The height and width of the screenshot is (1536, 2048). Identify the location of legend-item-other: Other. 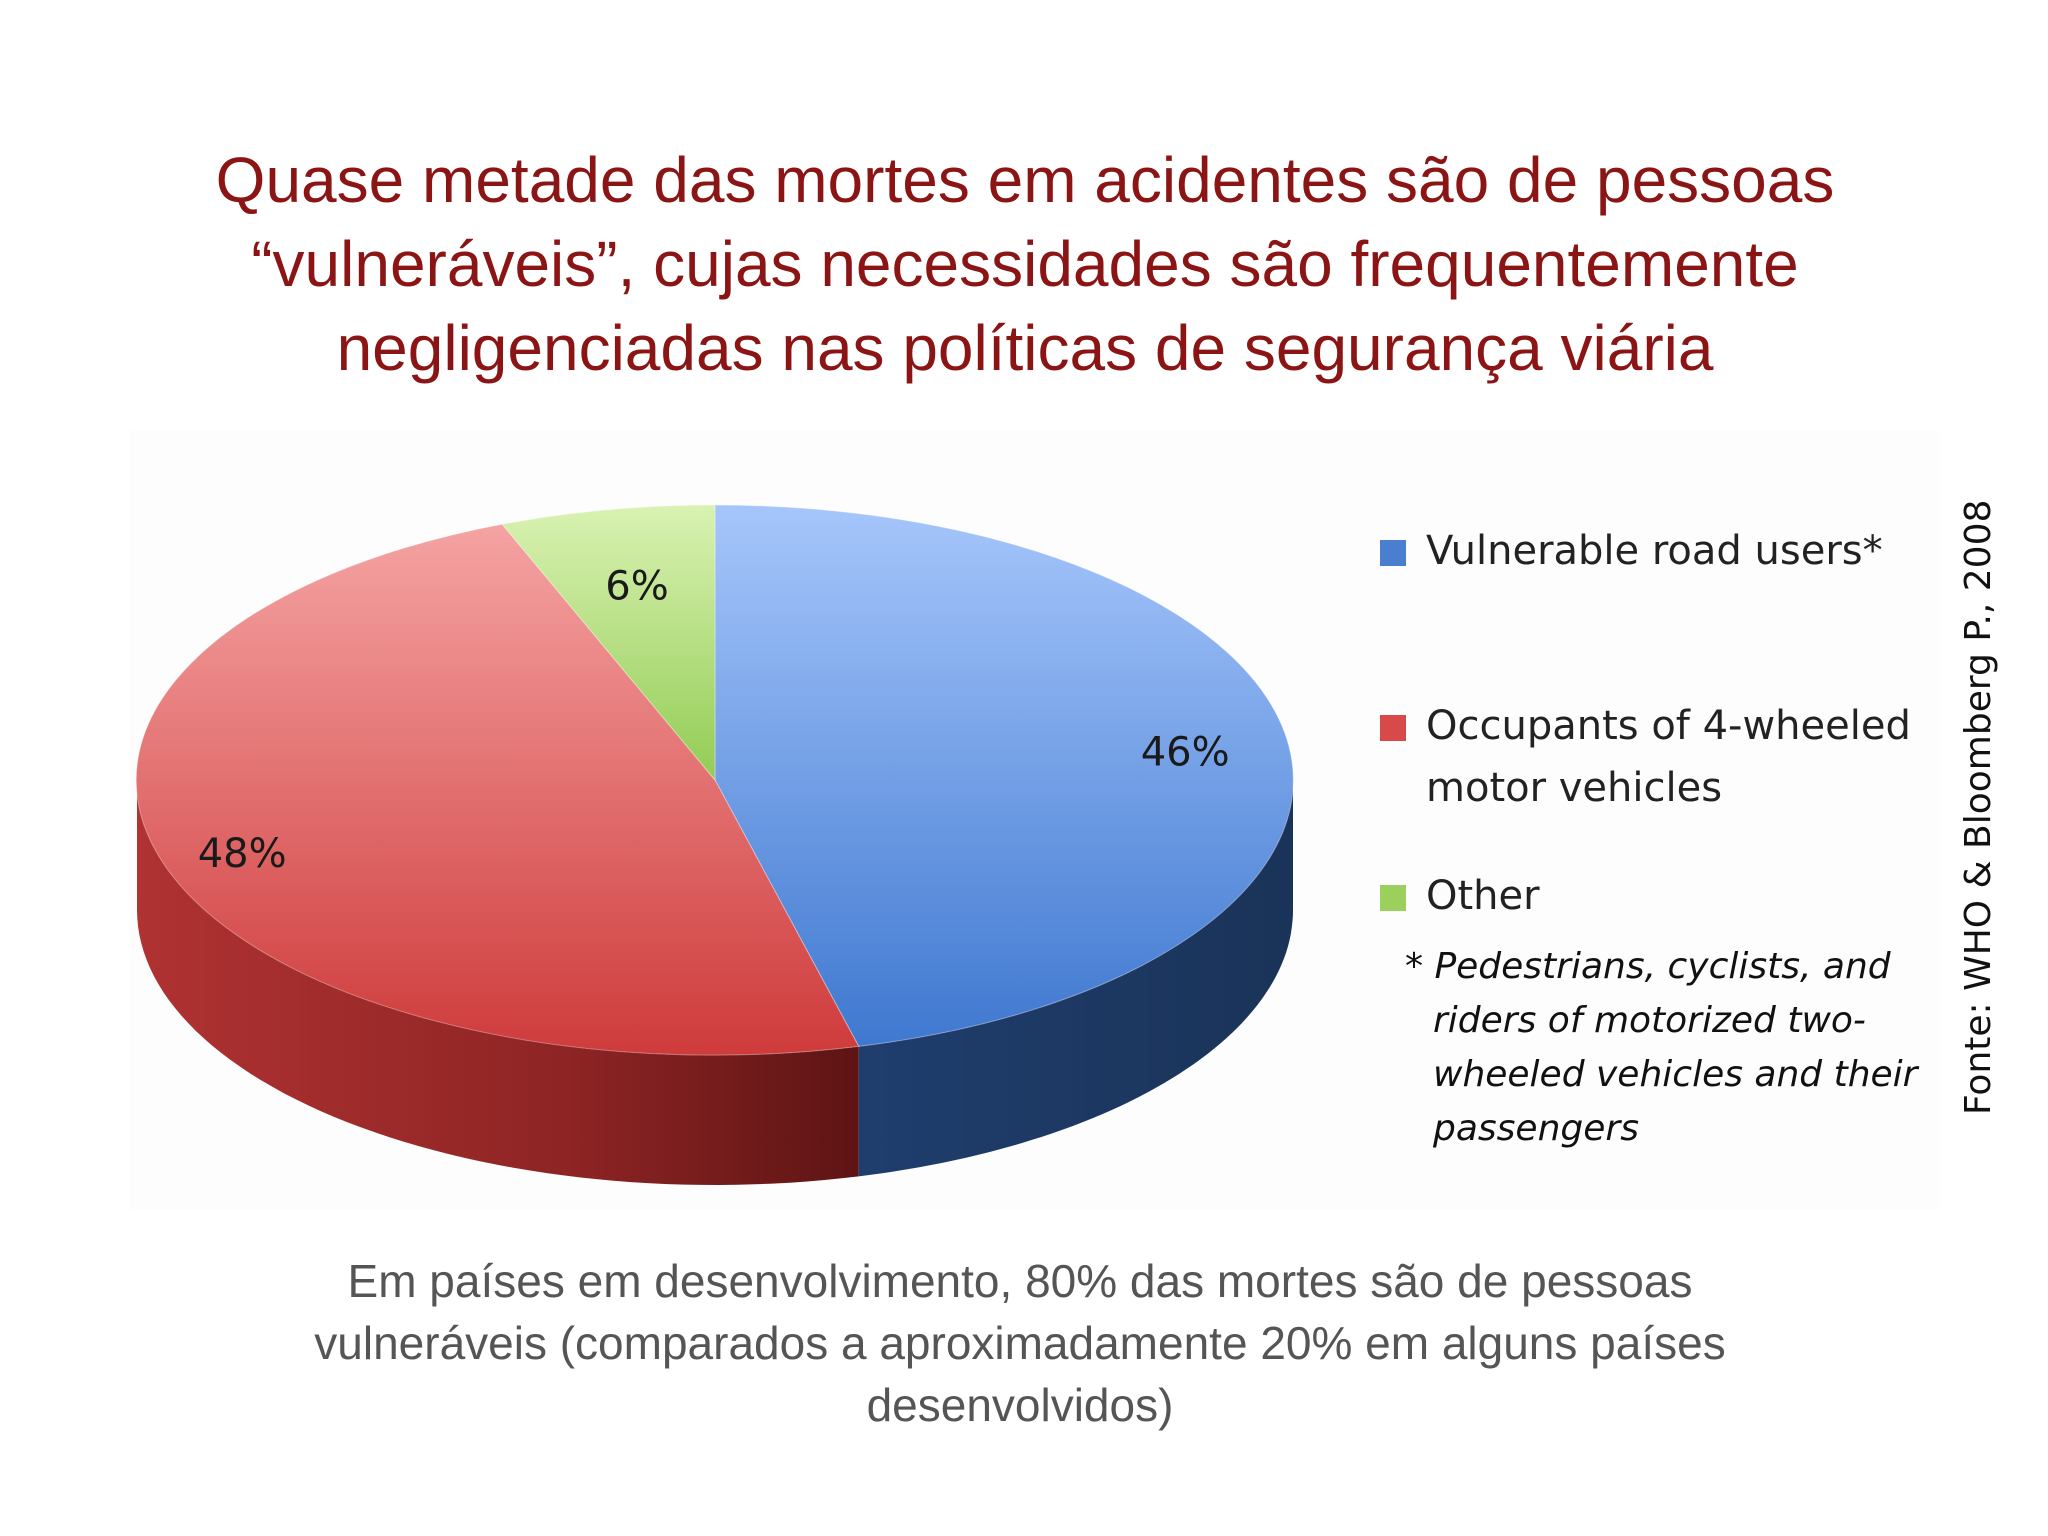
(1460, 896).